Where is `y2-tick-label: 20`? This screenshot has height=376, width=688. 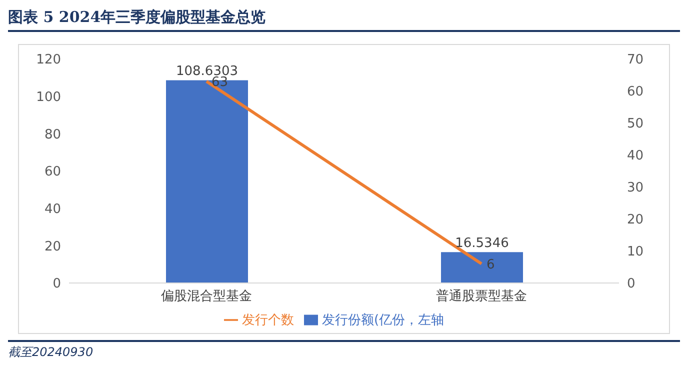 y2-tick-label: 20 is located at coordinates (635, 220).